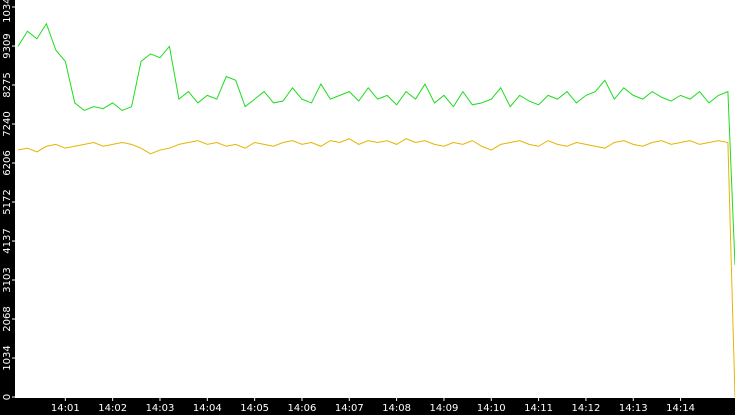  I want to click on y-tick-label: 1034, so click(7, 357).